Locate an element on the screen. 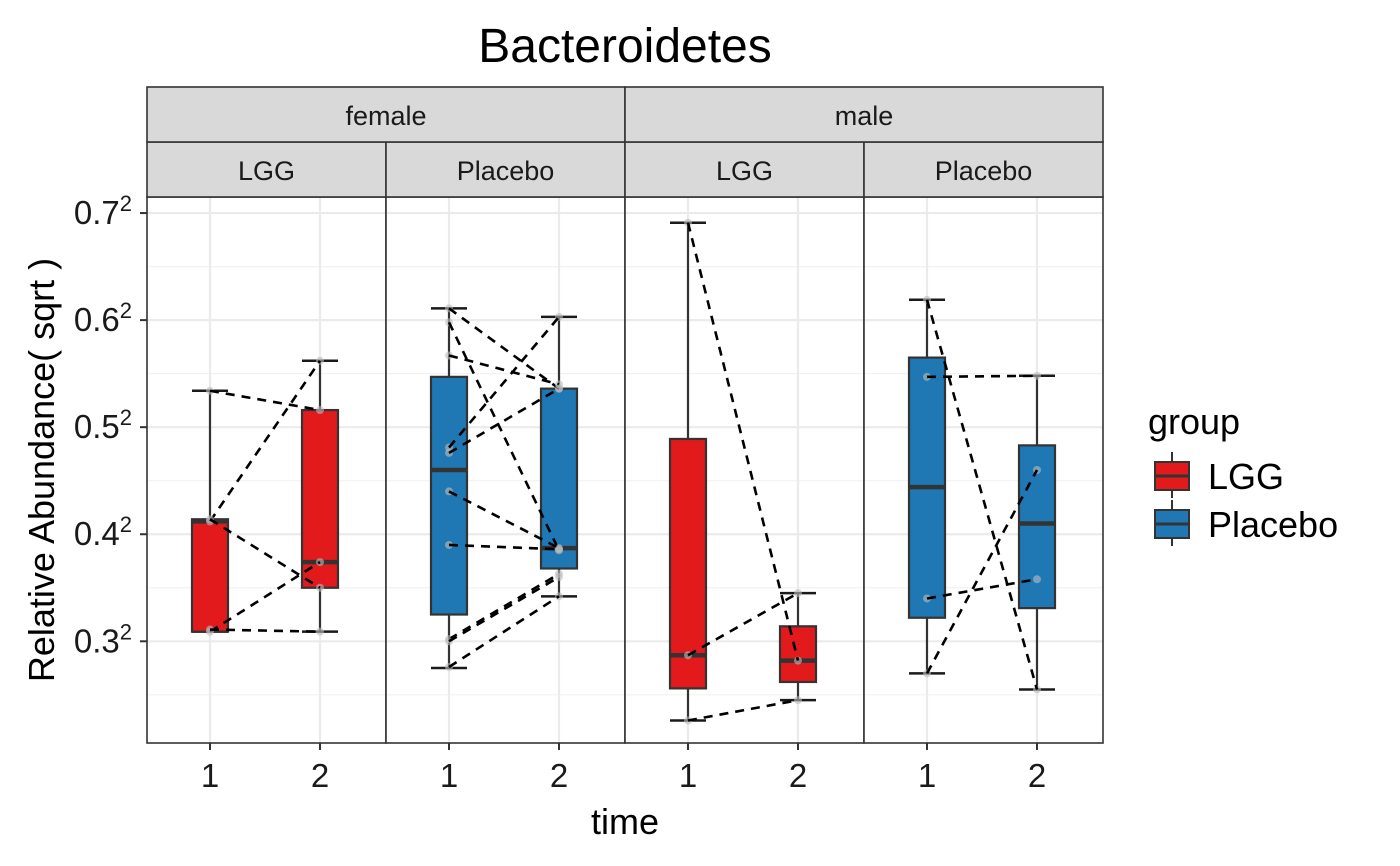 This screenshot has width=1400, height=866. x-axis: 1 2 1 2 1 2 1 2 is located at coordinates (623, 768).